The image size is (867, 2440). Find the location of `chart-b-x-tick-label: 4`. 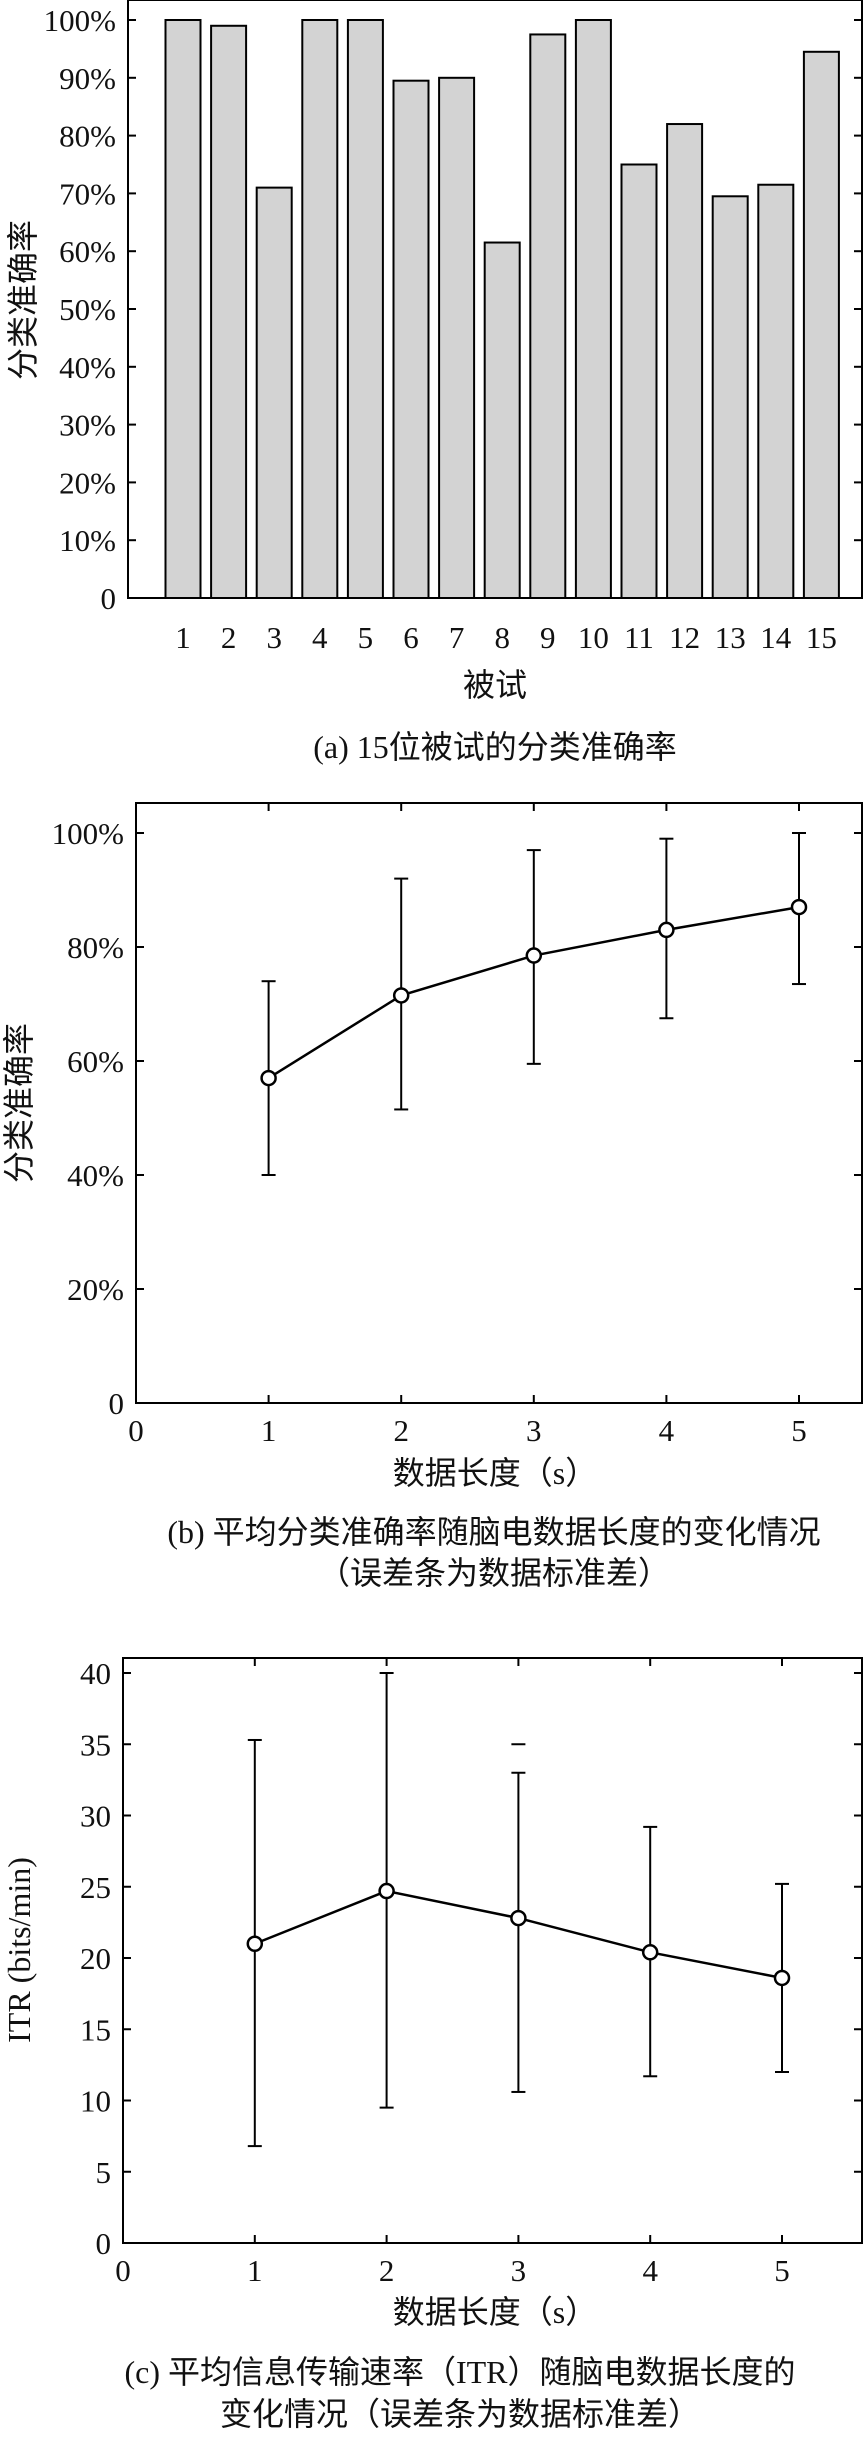

chart-b-x-tick-label: 4 is located at coordinates (667, 1430).